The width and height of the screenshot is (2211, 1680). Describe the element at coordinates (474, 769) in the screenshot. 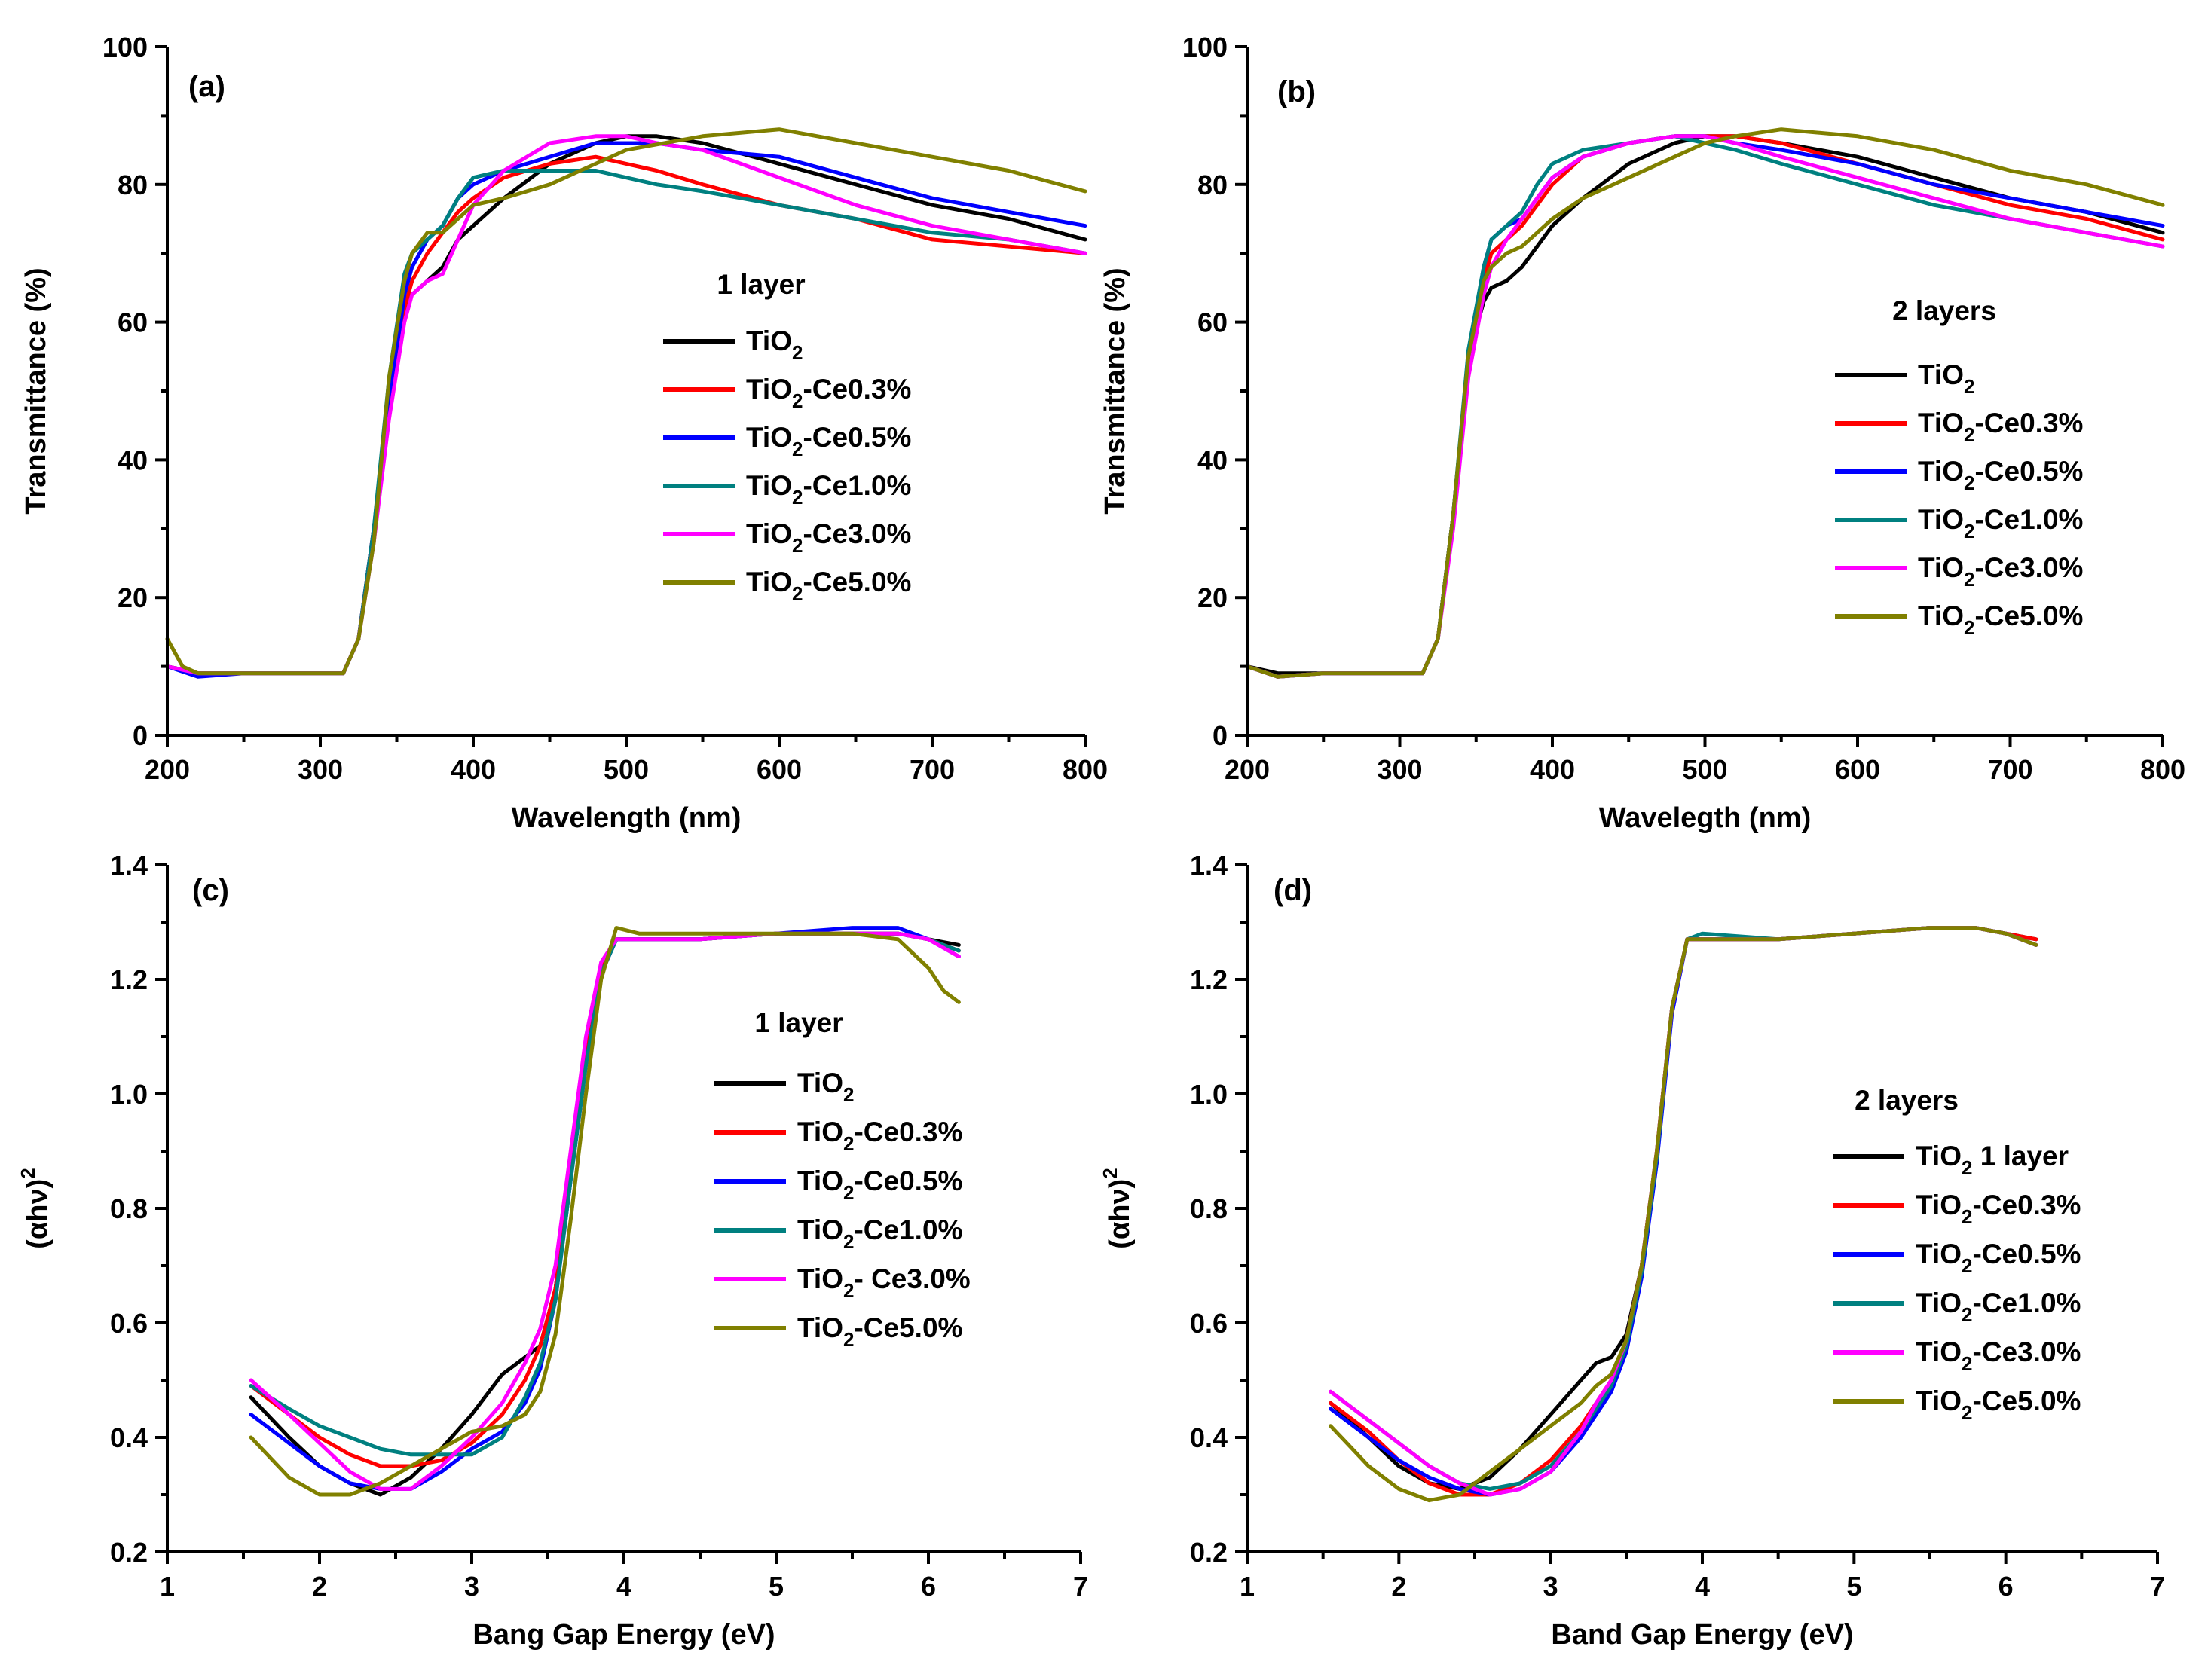

I see `x-tick-label: 400` at that location.